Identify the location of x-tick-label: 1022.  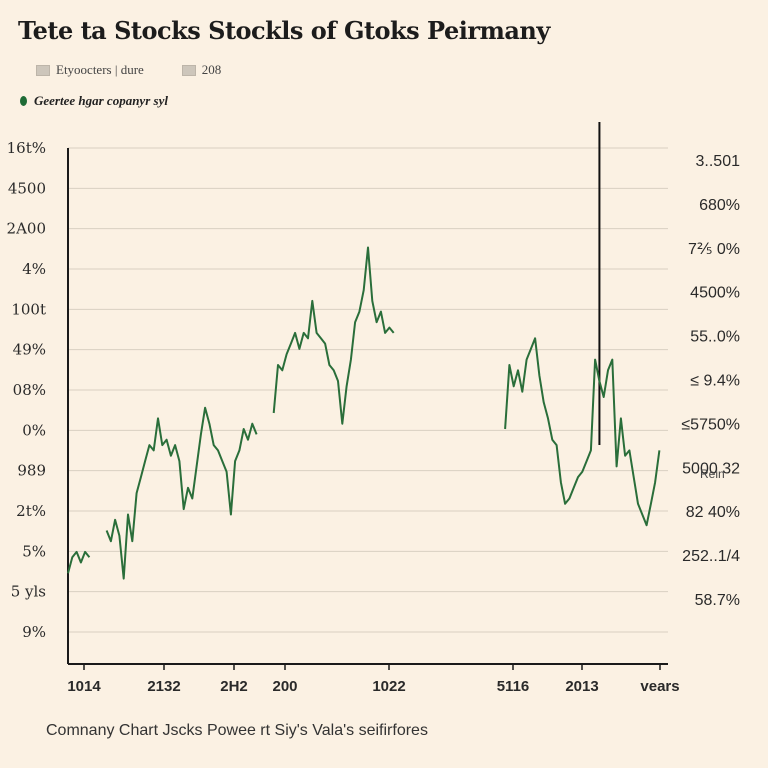
(388, 686).